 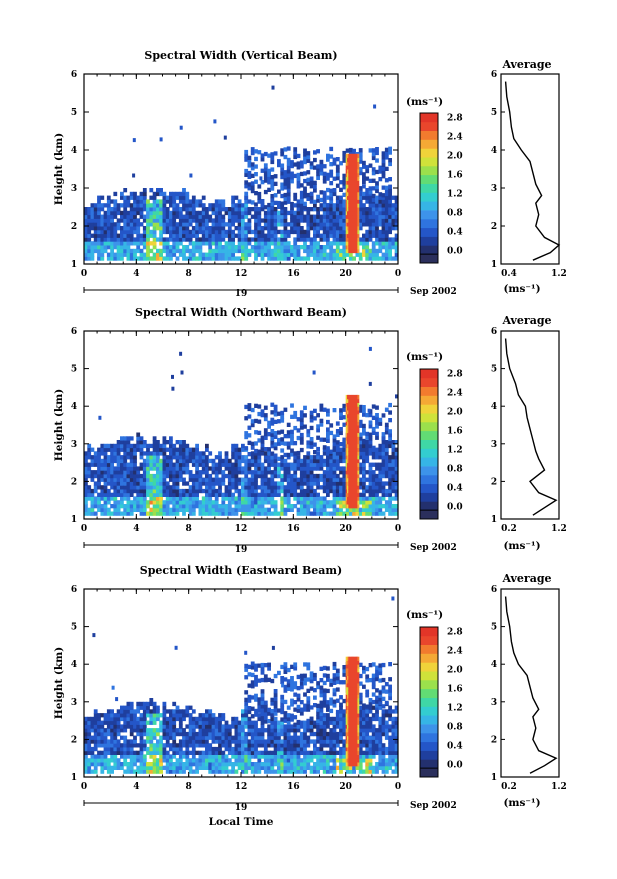 What do you see at coordinates (530, 169) in the screenshot?
I see `profile-frame` at bounding box center [530, 169].